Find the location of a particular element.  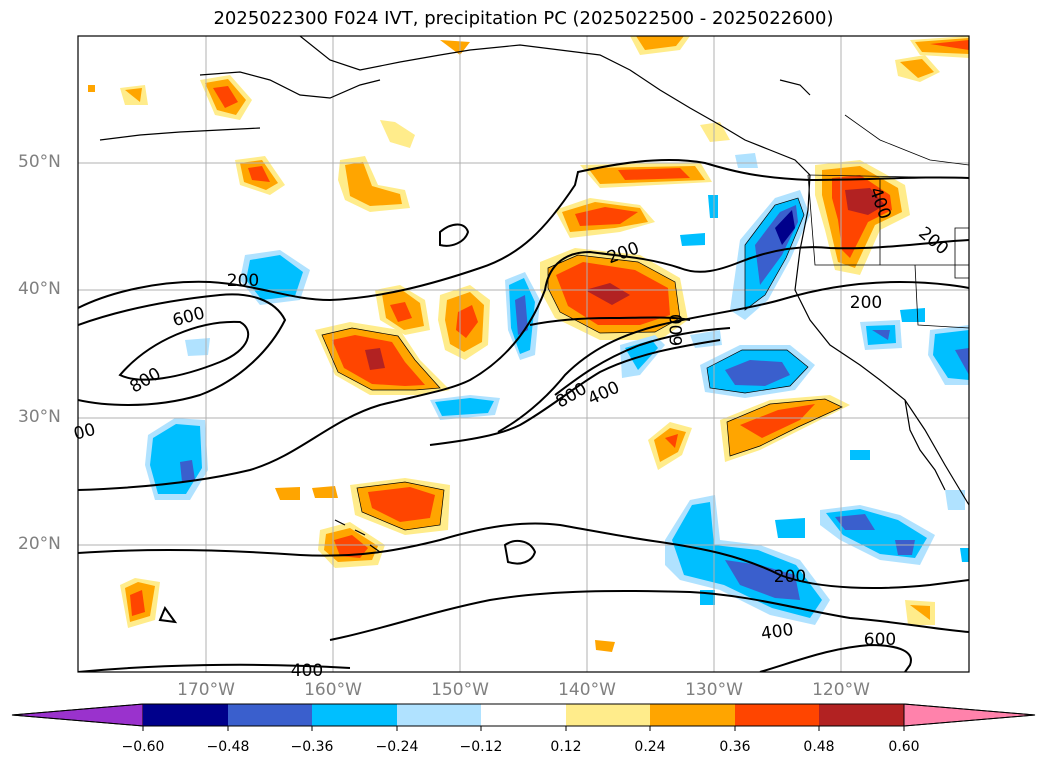

contour-label: 800 is located at coordinates (145, 381).